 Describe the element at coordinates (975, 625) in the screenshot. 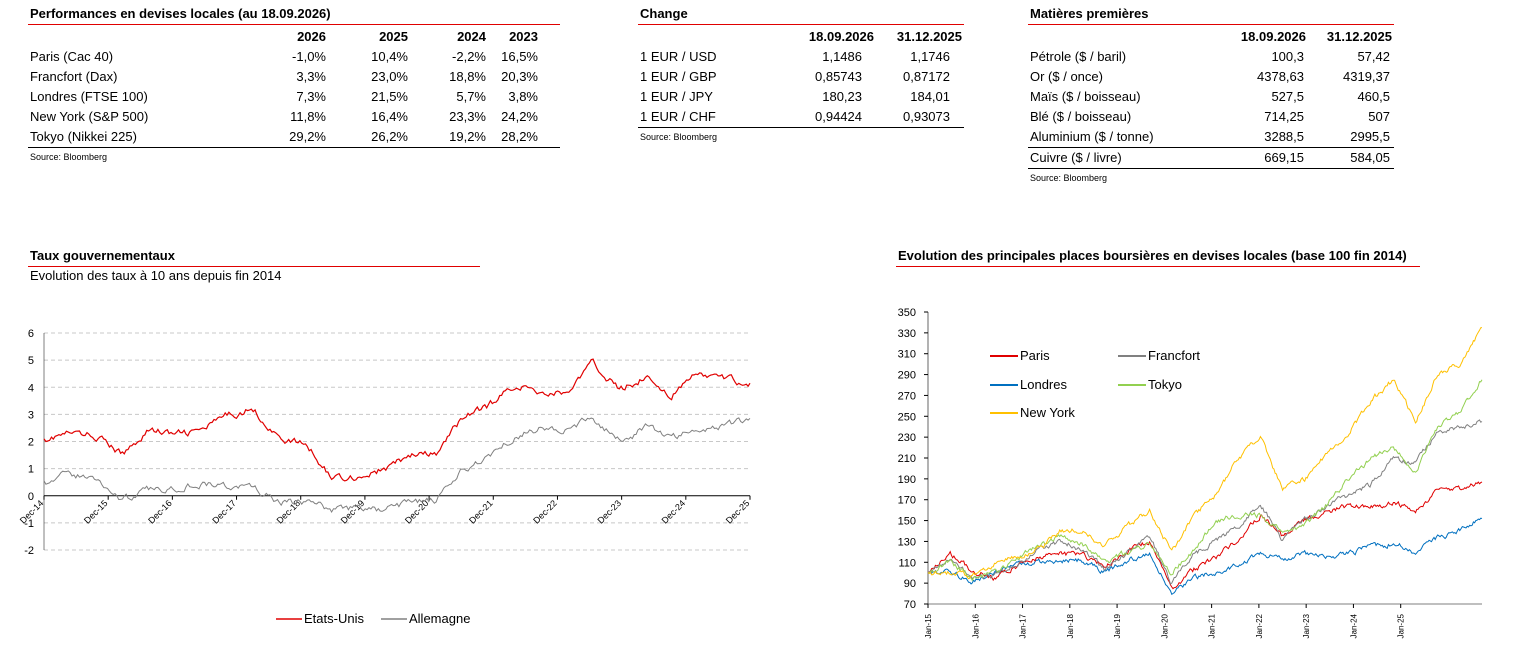

I see `x-tick-label: Jan-16` at that location.